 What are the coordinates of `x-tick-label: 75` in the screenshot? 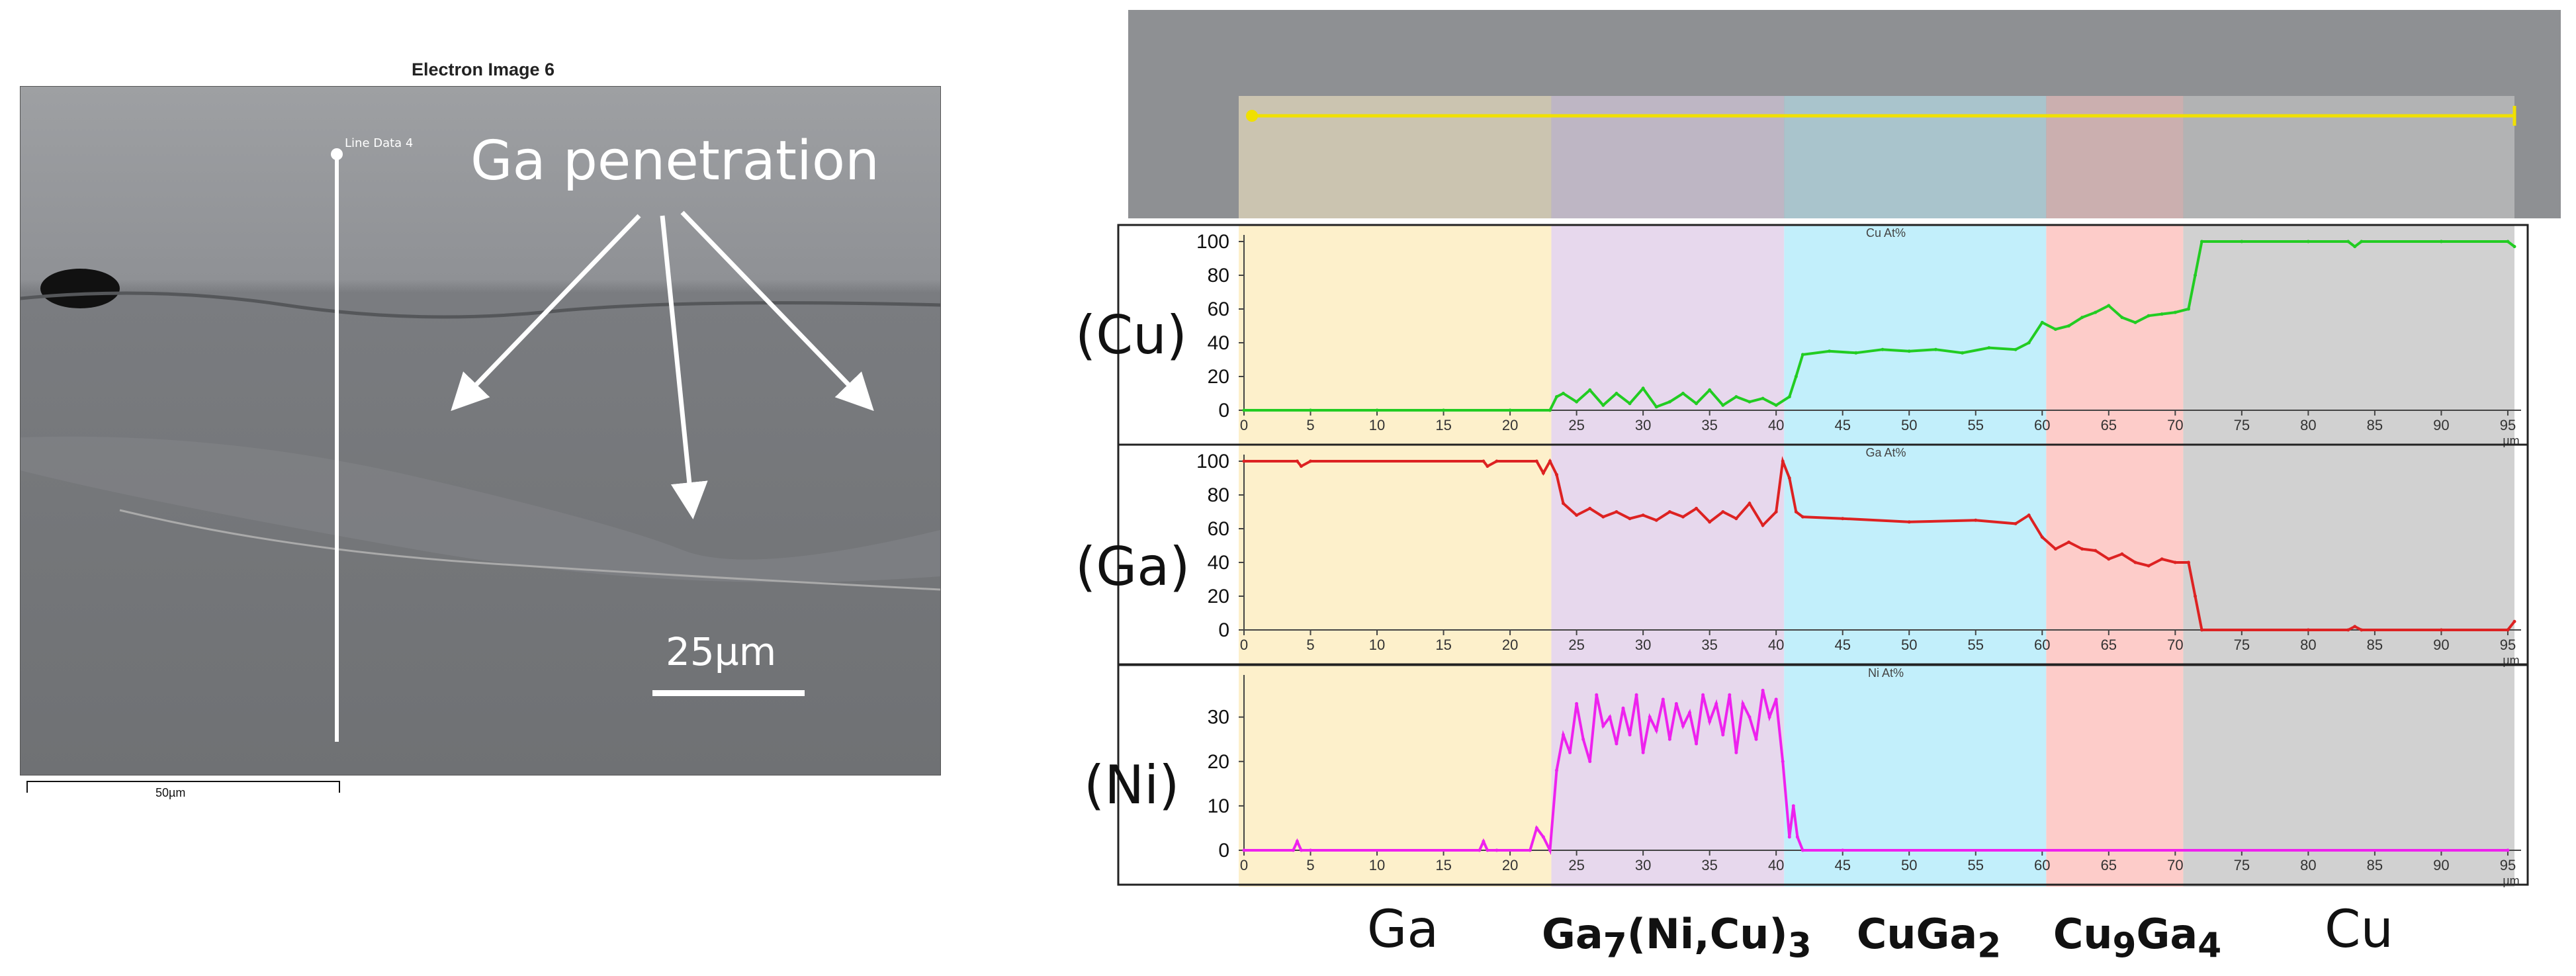 It's located at (2242, 865).